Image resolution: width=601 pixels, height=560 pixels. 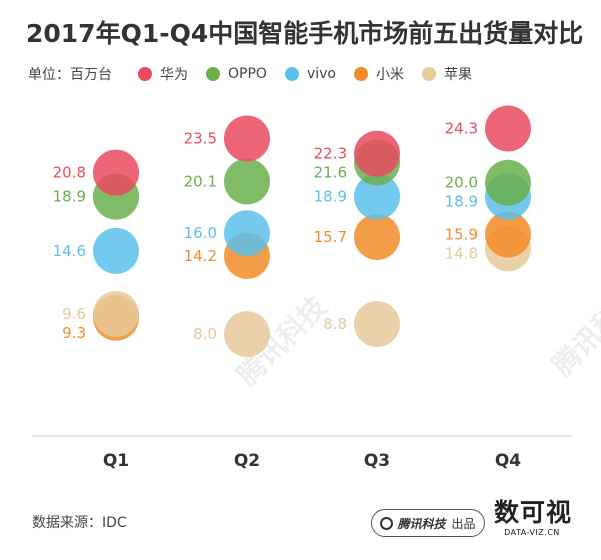 I want to click on publisher-badge: 腾讯科技 出品, so click(x=428, y=523).